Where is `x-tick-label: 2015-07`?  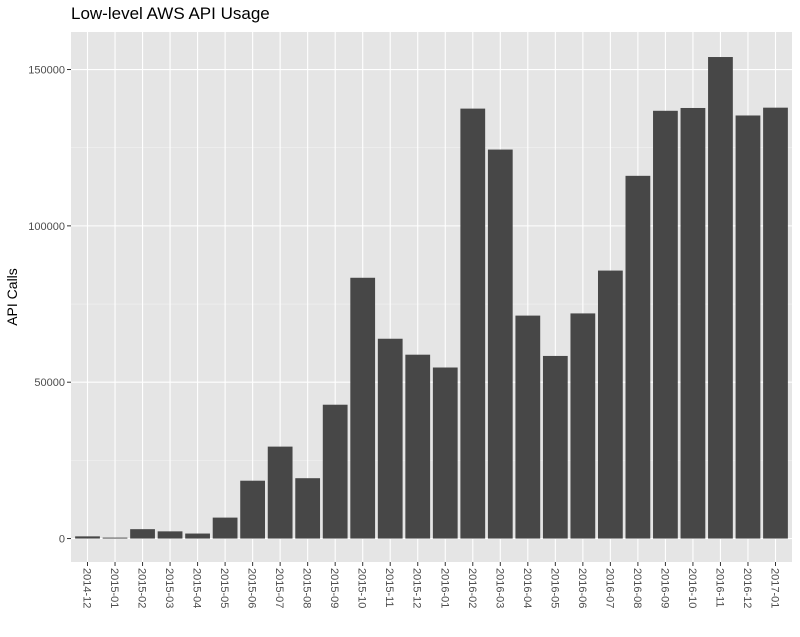
x-tick-label: 2015-07 is located at coordinates (279, 588).